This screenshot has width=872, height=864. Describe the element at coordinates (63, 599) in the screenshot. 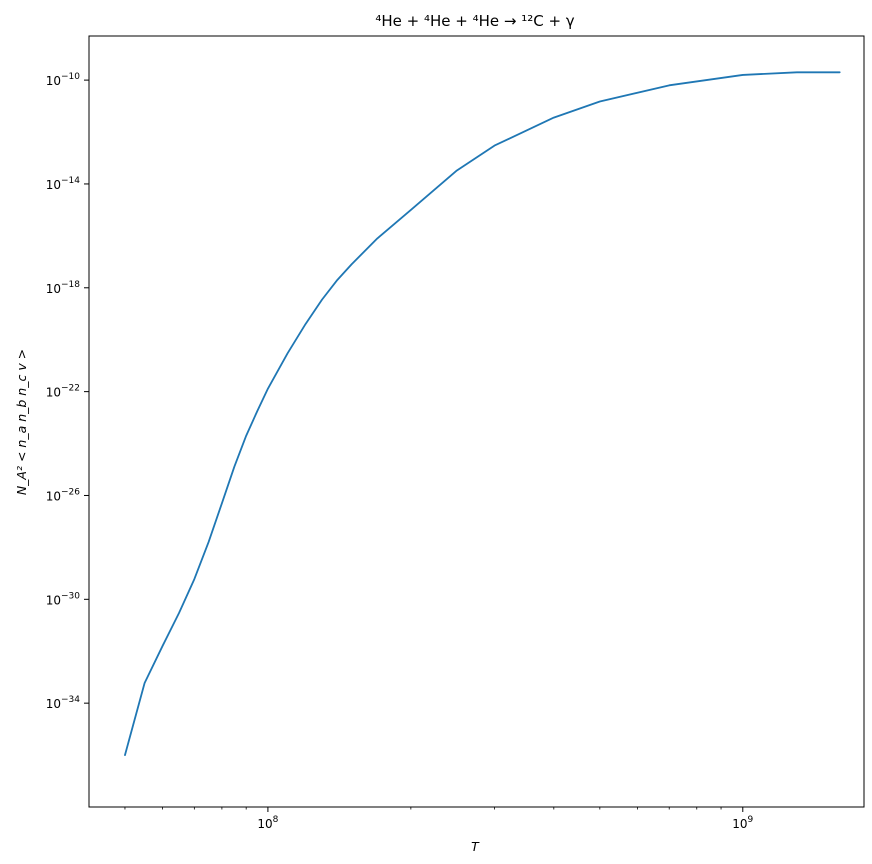

I see `y-tick-label: 10−30` at that location.